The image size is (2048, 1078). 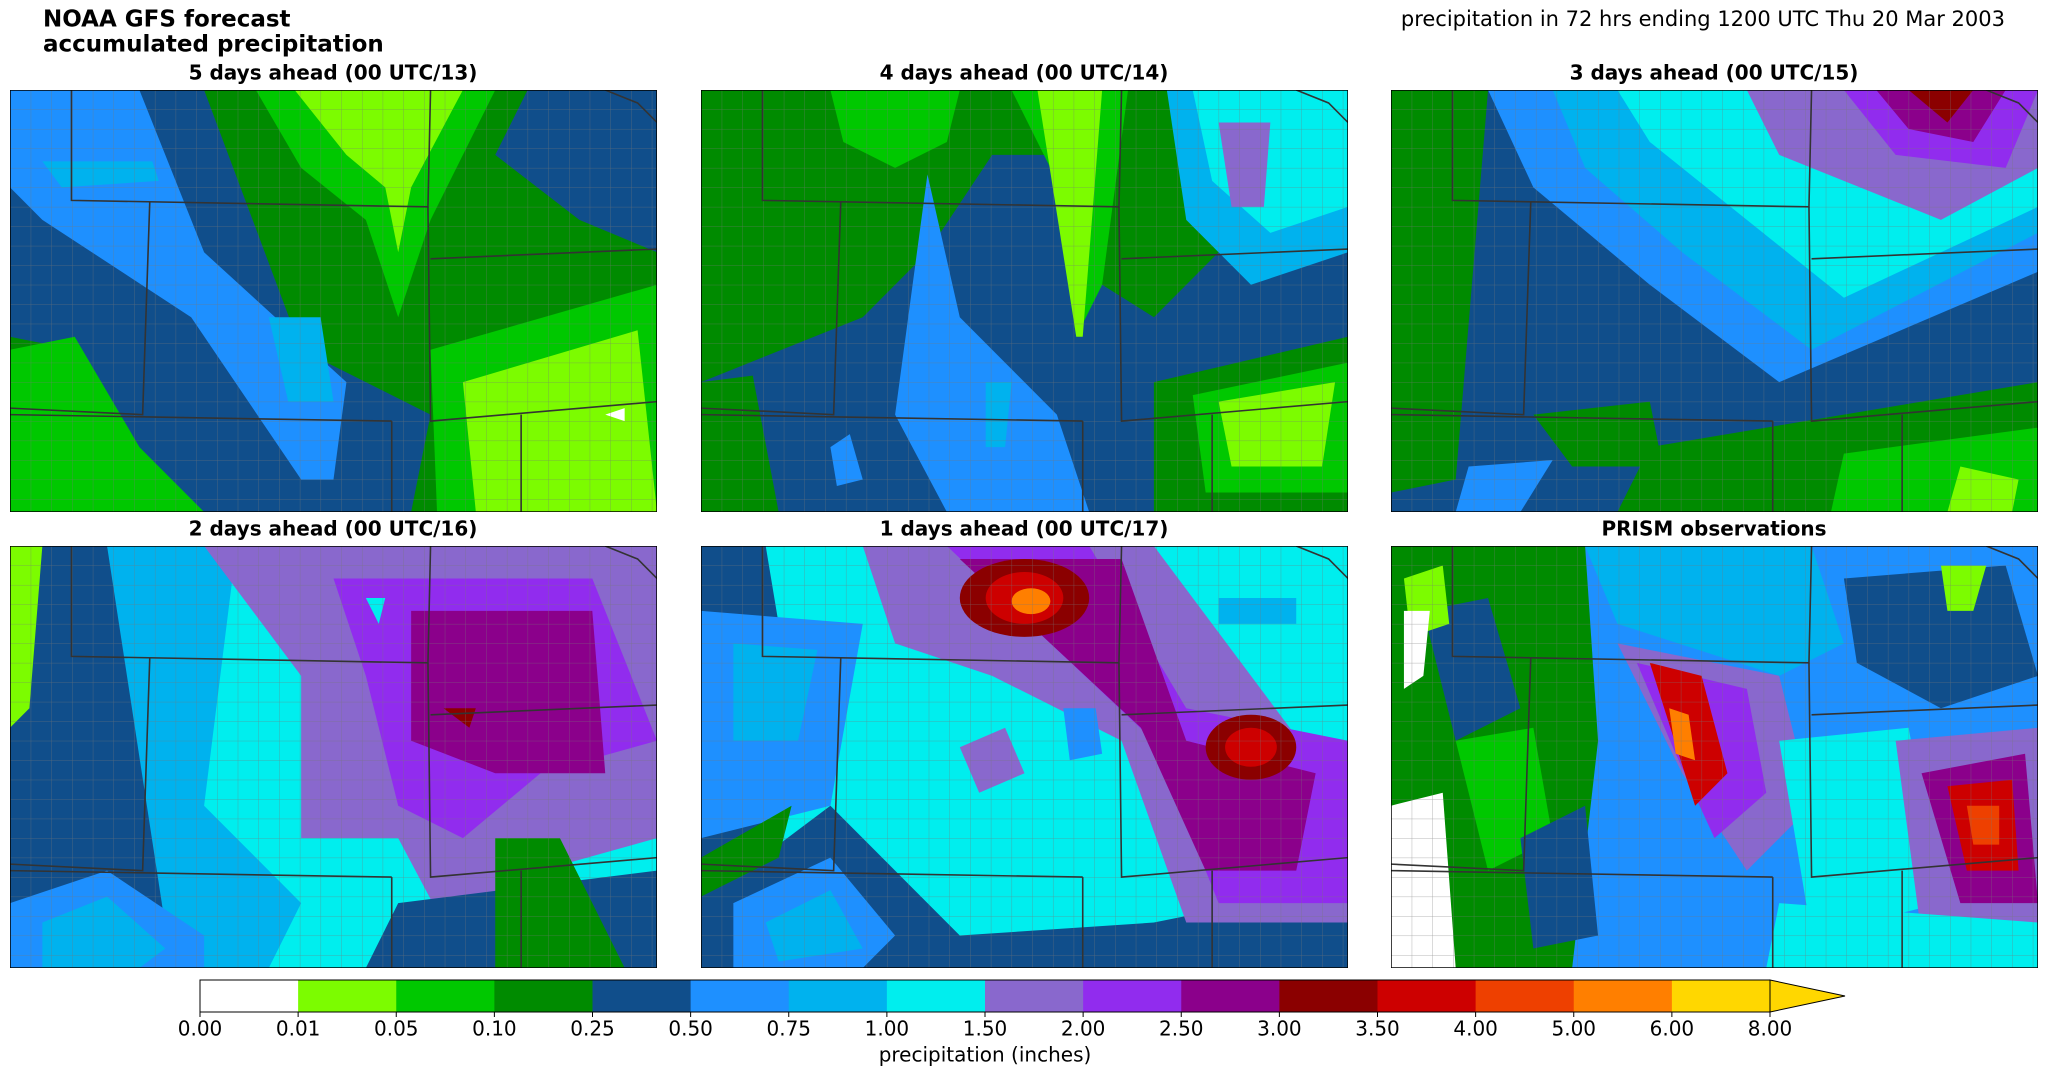 What do you see at coordinates (592, 1029) in the screenshot?
I see `colorbar-tick-label: 0.25` at bounding box center [592, 1029].